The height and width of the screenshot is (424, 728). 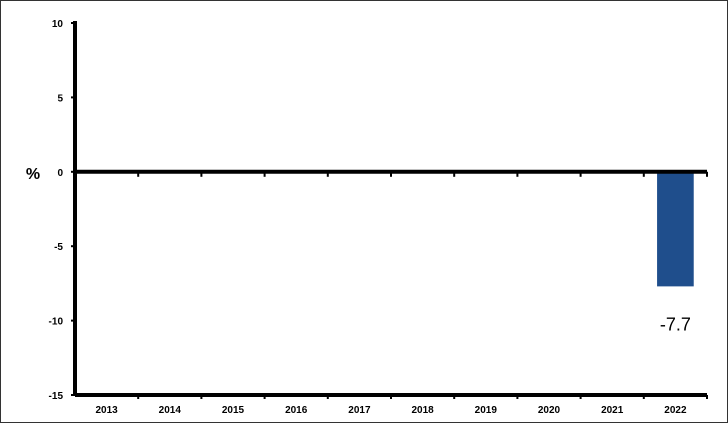 I want to click on x-tick-label: 2018, so click(x=422, y=410).